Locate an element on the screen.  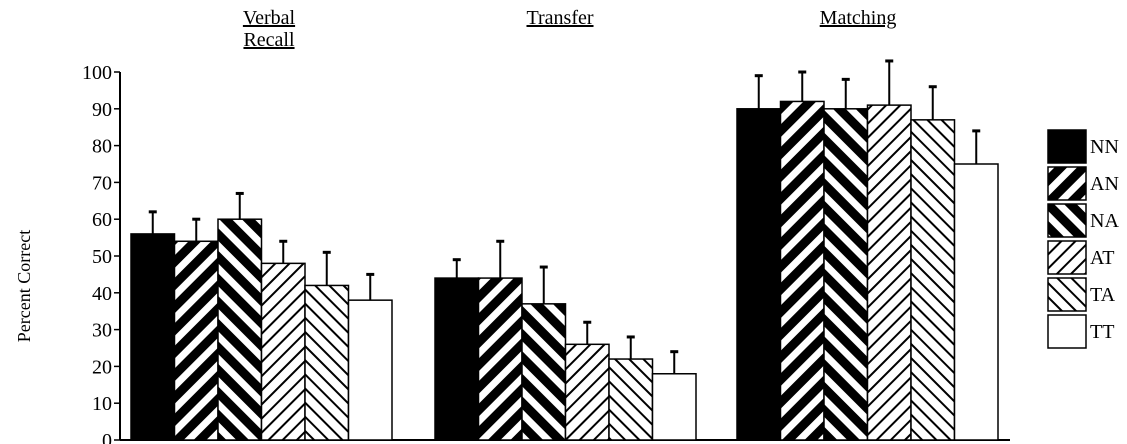
legend-swatch-tt is located at coordinates (1067, 331).